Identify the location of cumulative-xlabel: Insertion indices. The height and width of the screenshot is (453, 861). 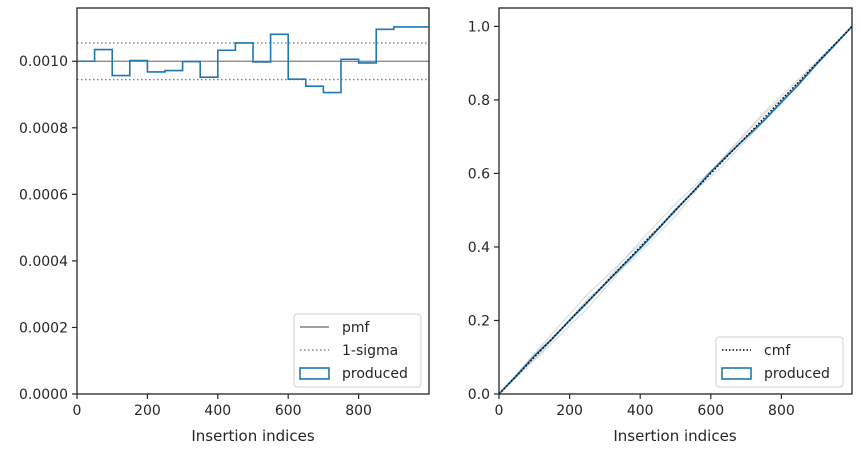
(674, 436).